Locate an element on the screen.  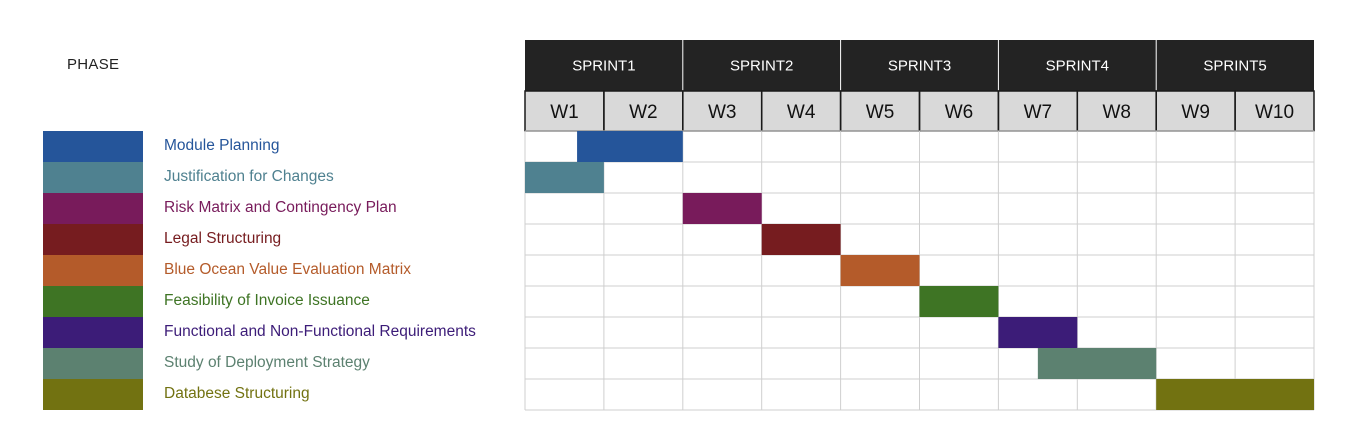
legend-label: Legal Structuring is located at coordinates (223, 238).